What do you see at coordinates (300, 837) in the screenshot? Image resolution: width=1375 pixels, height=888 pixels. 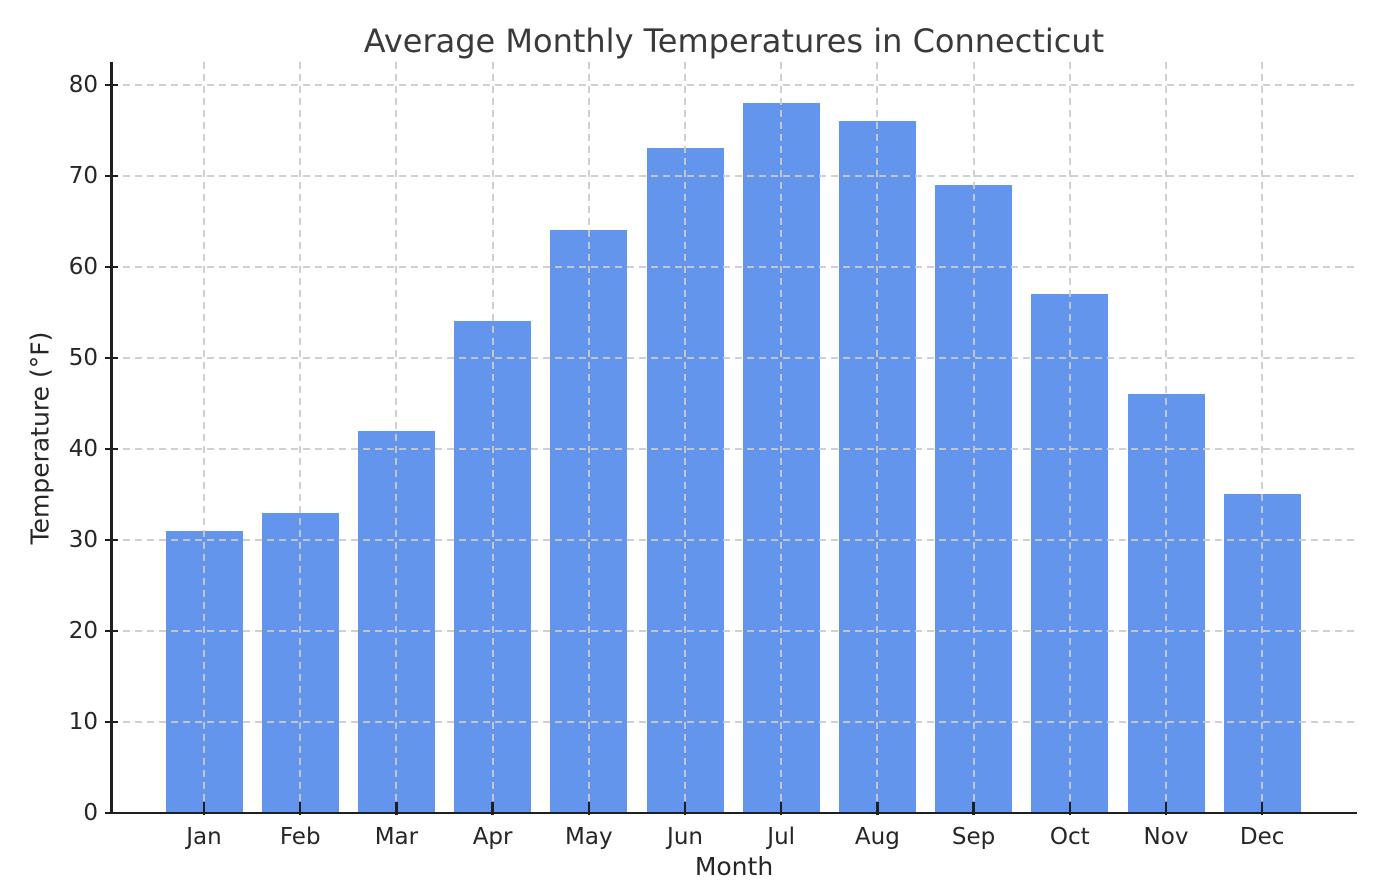 I see `x-tick-label-feb: Feb` at bounding box center [300, 837].